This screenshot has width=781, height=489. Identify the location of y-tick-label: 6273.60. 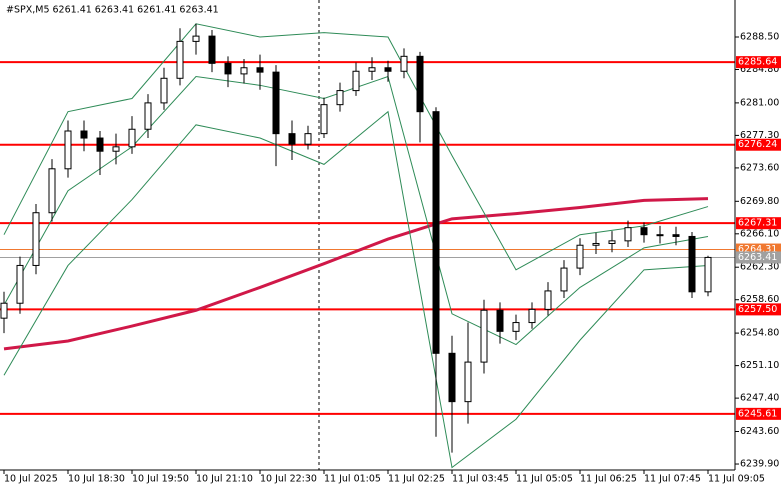
(759, 167).